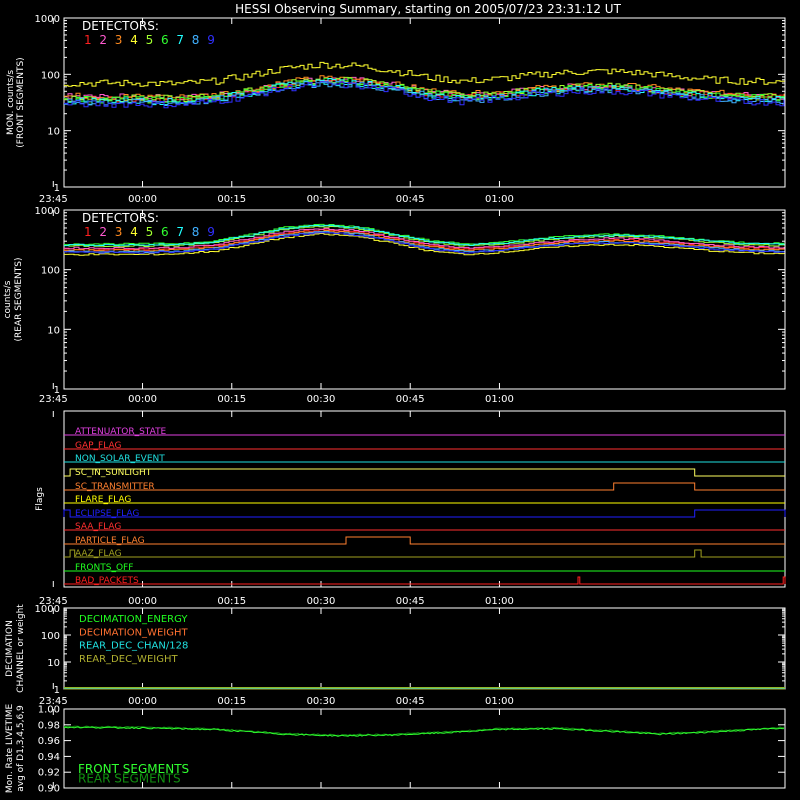  I want to click on y-tick-label: 0.92, so click(49, 773).